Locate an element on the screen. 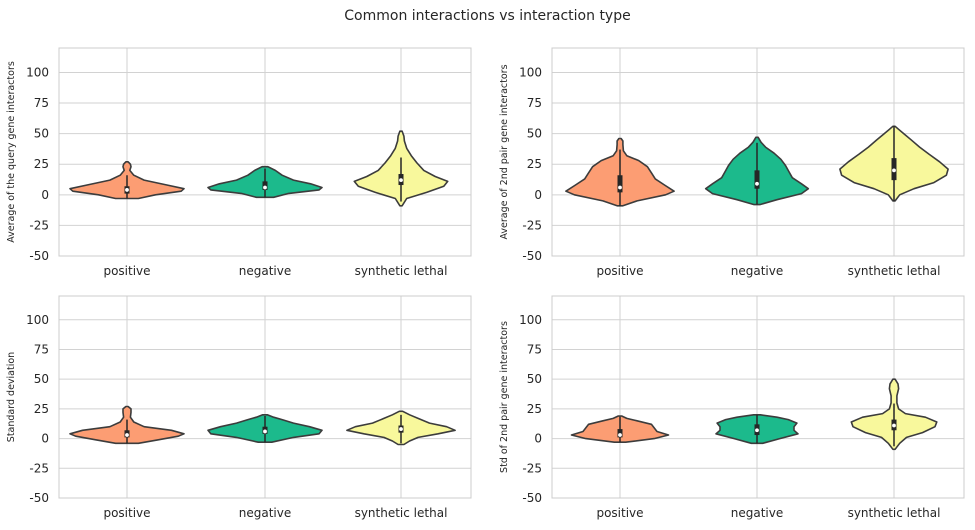  y-axis-label: Std of 2nd pair gene interactors is located at coordinates (504, 397).